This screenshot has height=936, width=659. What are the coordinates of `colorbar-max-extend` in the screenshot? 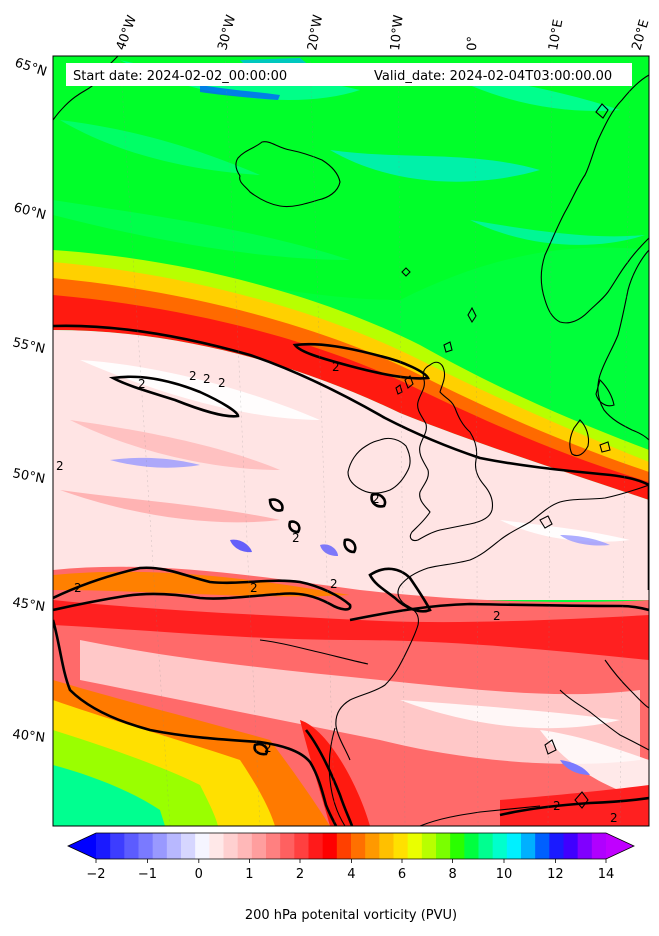 It's located at (620, 846).